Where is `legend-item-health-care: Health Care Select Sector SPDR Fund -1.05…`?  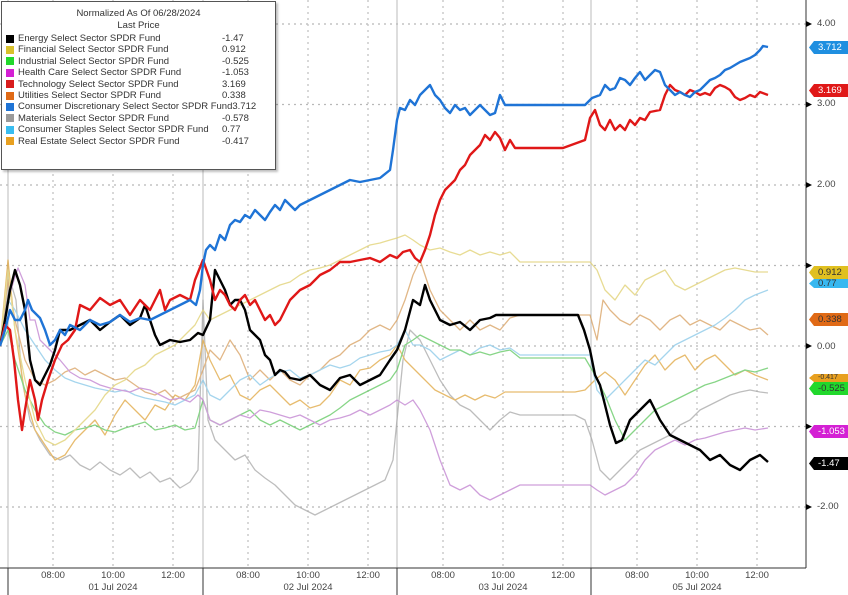 legend-item-health-care: Health Care Select Sector SPDR Fund -1.05… is located at coordinates (138, 72).